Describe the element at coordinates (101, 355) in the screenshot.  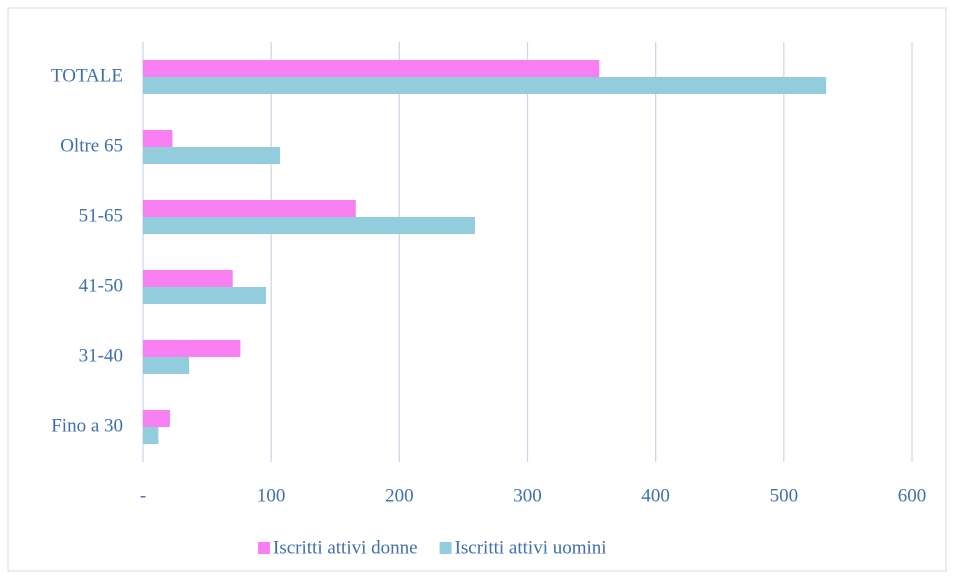
I see `y-tick-label: 31-40` at that location.